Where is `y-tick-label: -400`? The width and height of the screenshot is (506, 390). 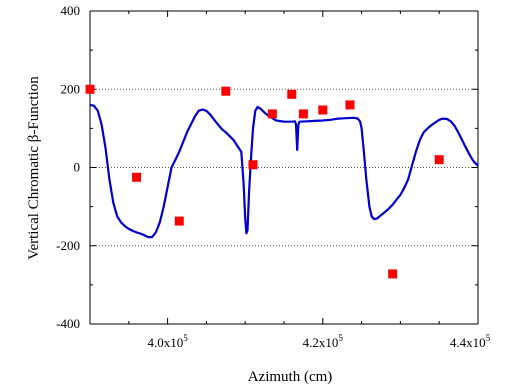
y-tick-label: -400 is located at coordinates (68, 323).